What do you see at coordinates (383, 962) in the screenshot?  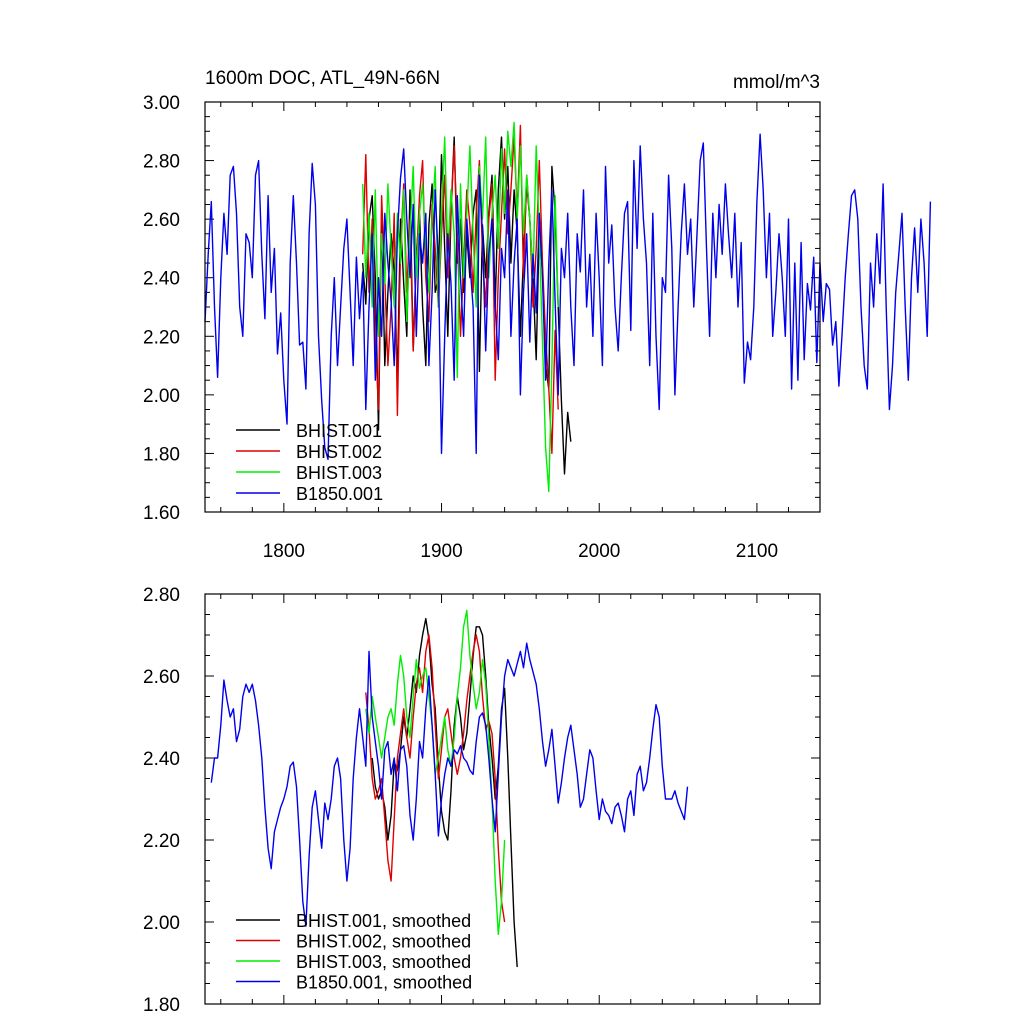 I see `legend-label: BHIST.003, smoothed` at bounding box center [383, 962].